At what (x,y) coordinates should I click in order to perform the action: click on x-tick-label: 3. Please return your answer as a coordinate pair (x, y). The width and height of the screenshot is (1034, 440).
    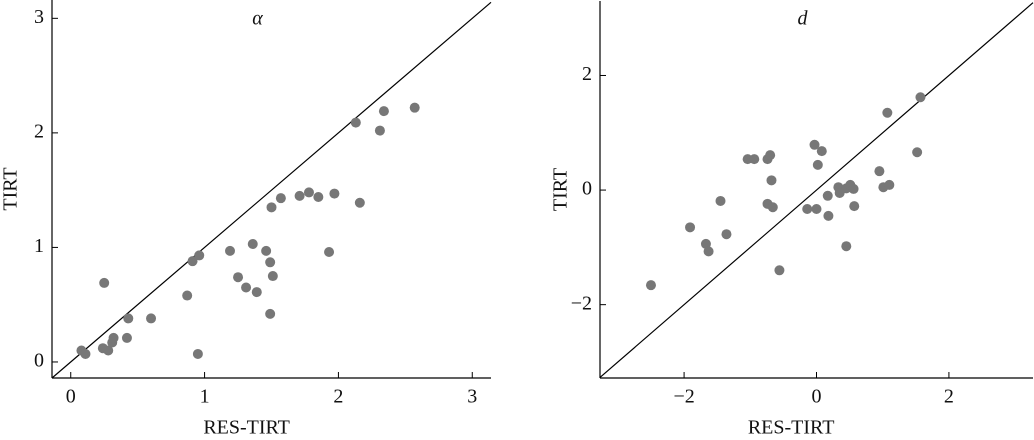
    Looking at the image, I should click on (472, 397).